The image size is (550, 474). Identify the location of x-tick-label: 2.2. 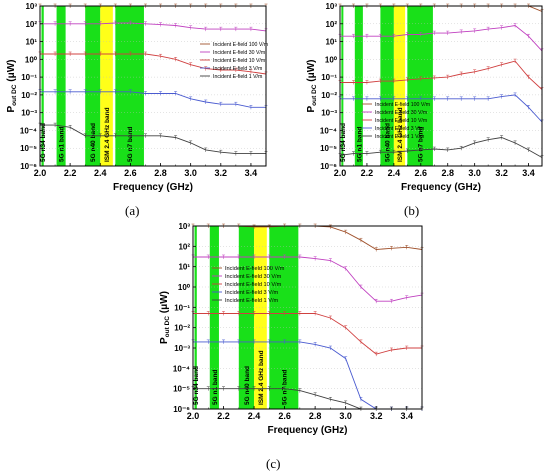
(223, 416).